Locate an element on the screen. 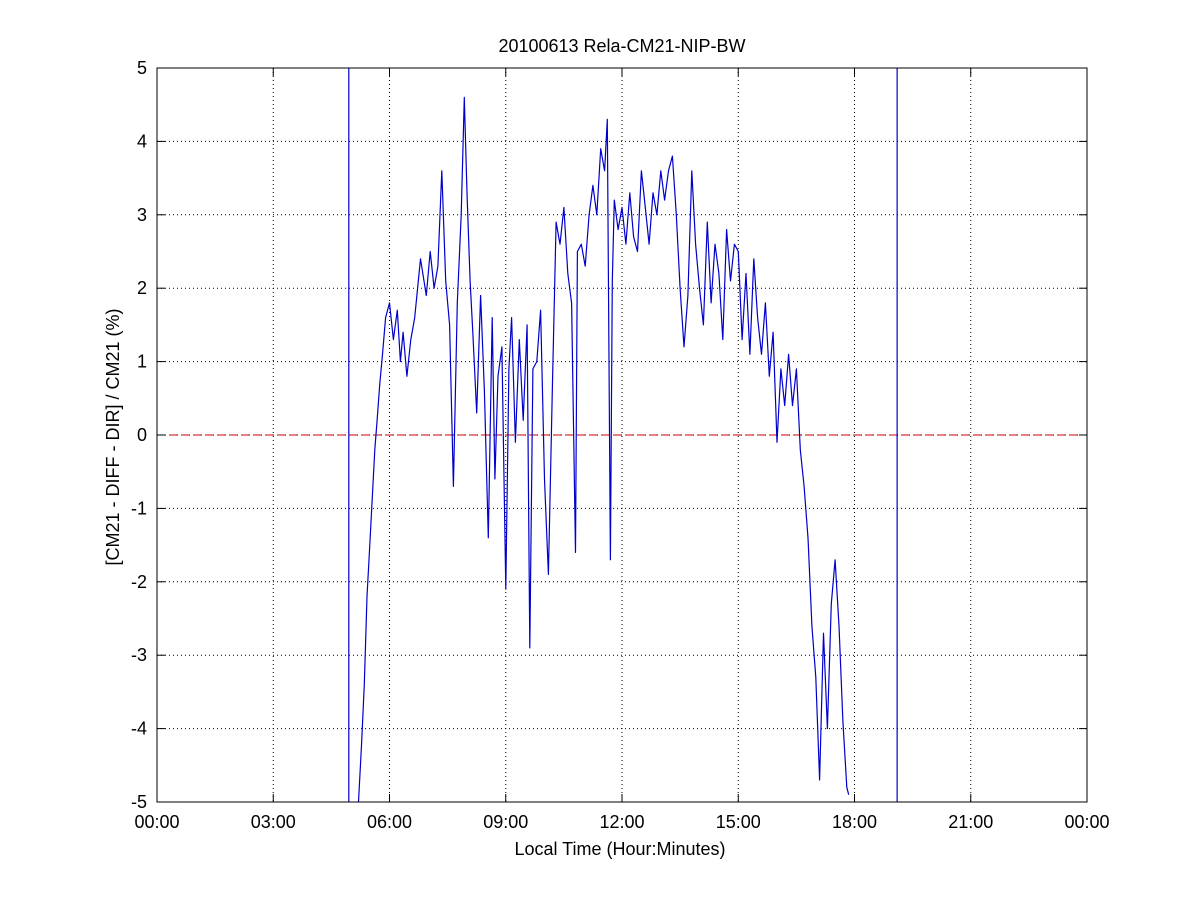  y-tick-label: -5 is located at coordinates (139, 802).